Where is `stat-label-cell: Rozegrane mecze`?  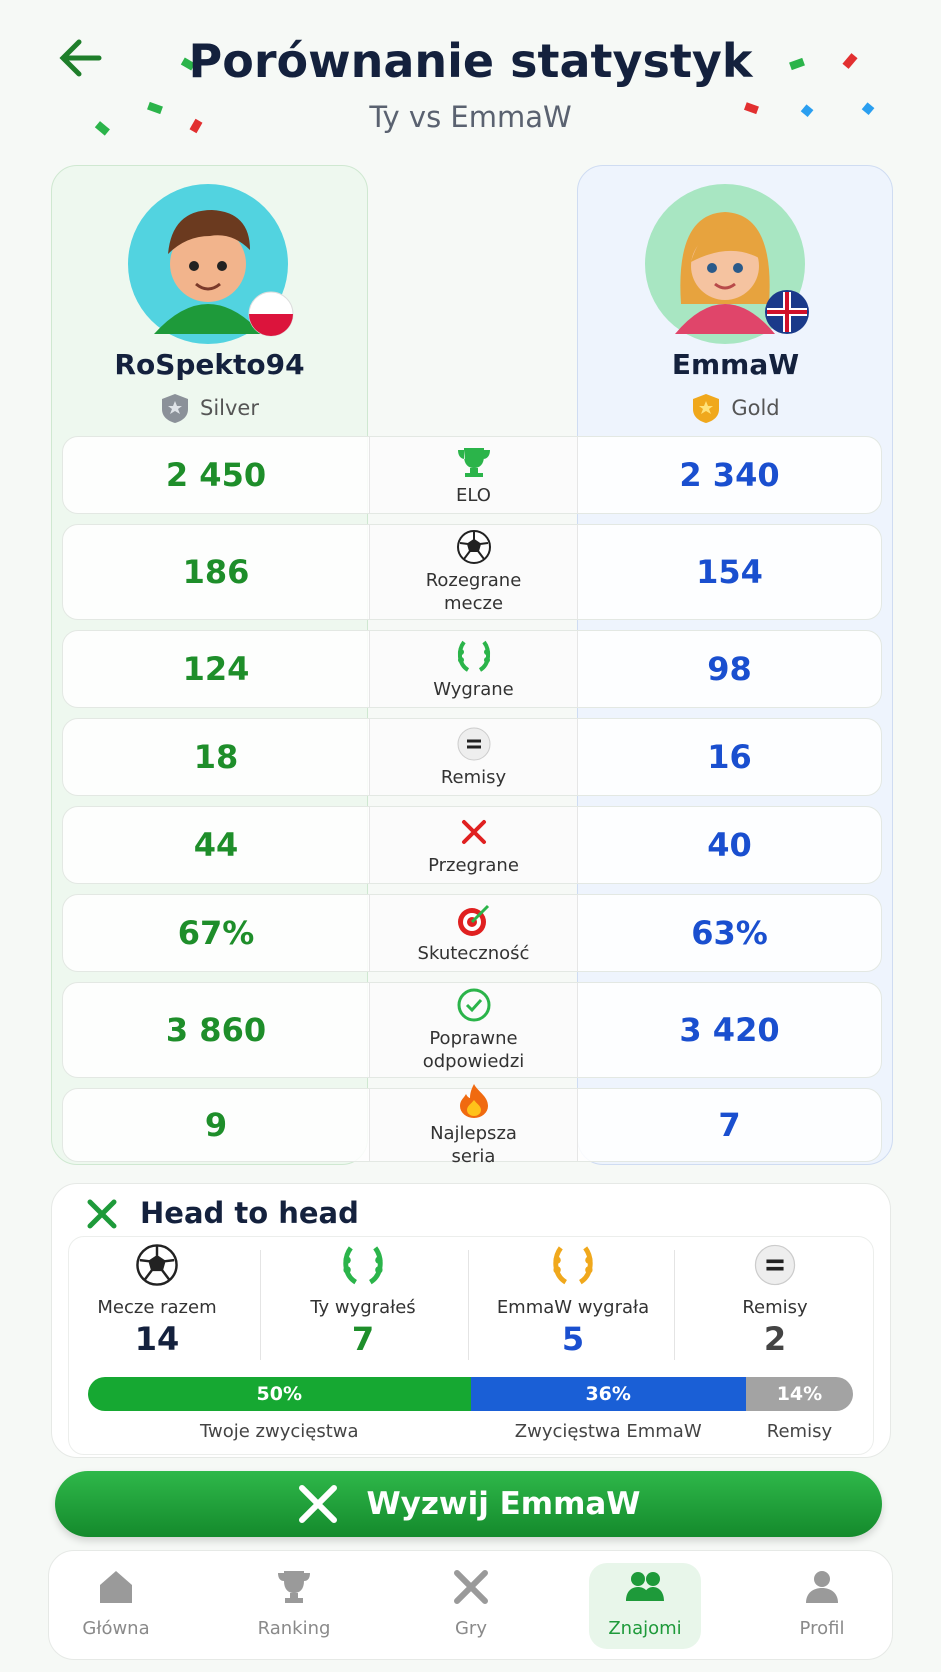
stat-label-cell: Rozegrane mecze is located at coordinates (473, 572).